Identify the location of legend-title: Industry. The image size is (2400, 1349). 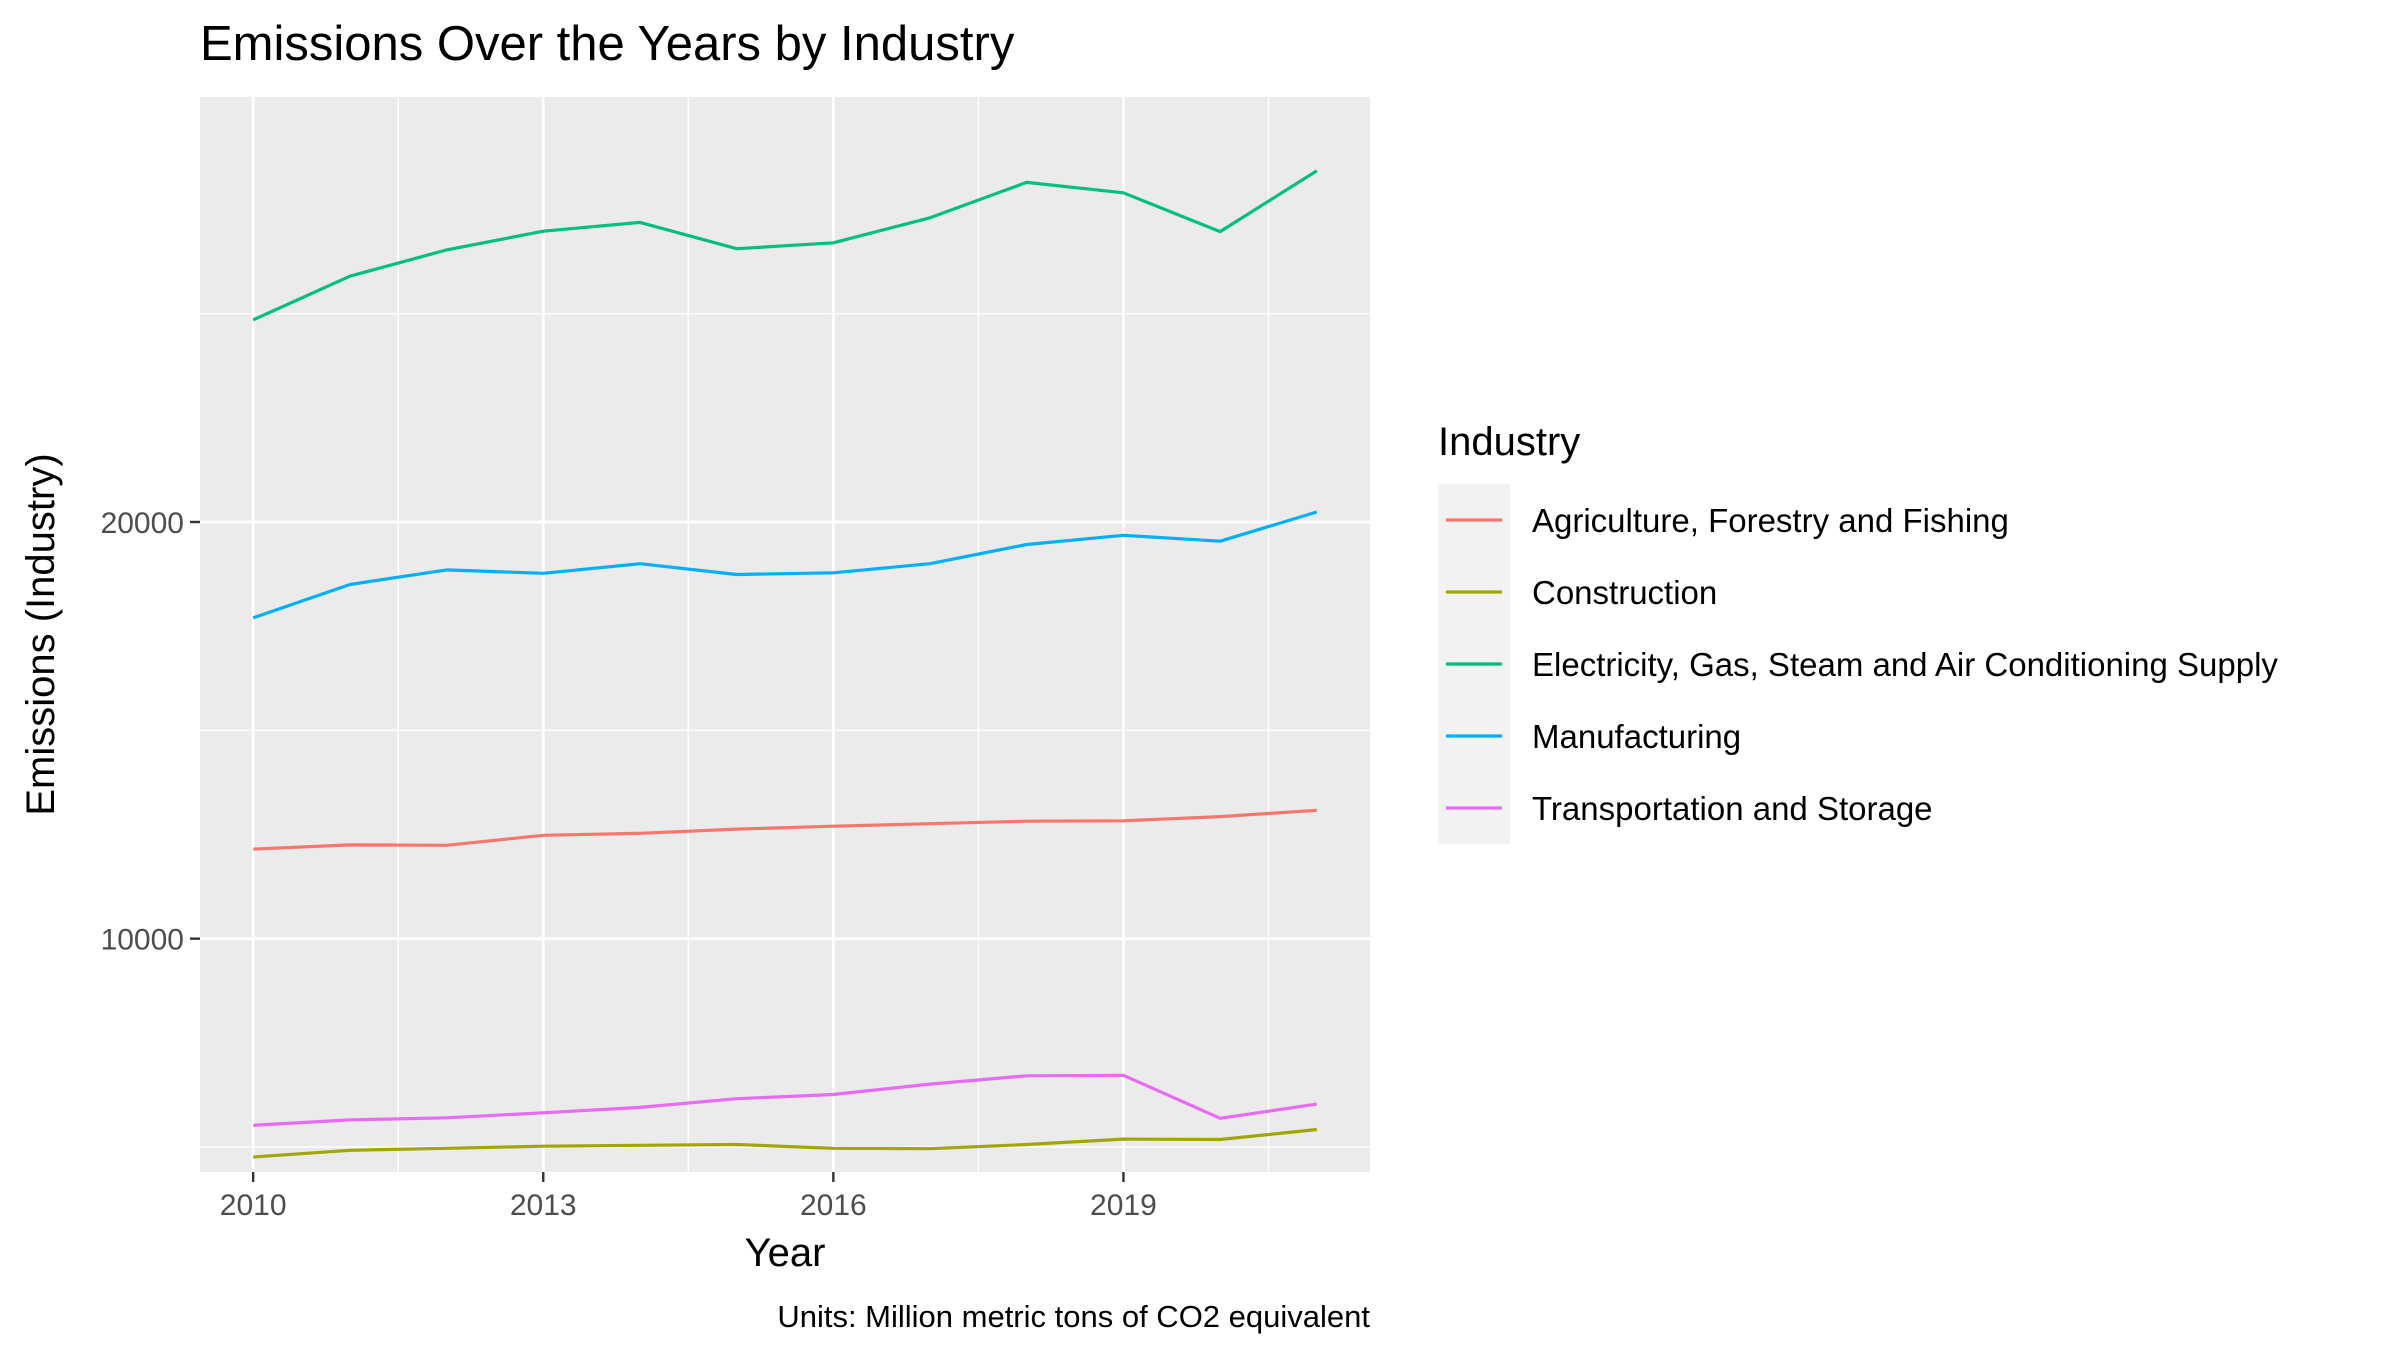
(1509, 442).